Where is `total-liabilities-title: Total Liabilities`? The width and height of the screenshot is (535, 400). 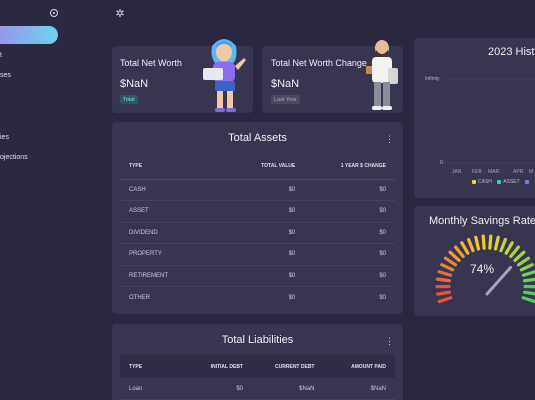
total-liabilities-title: Total Liabilities is located at coordinates (257, 340).